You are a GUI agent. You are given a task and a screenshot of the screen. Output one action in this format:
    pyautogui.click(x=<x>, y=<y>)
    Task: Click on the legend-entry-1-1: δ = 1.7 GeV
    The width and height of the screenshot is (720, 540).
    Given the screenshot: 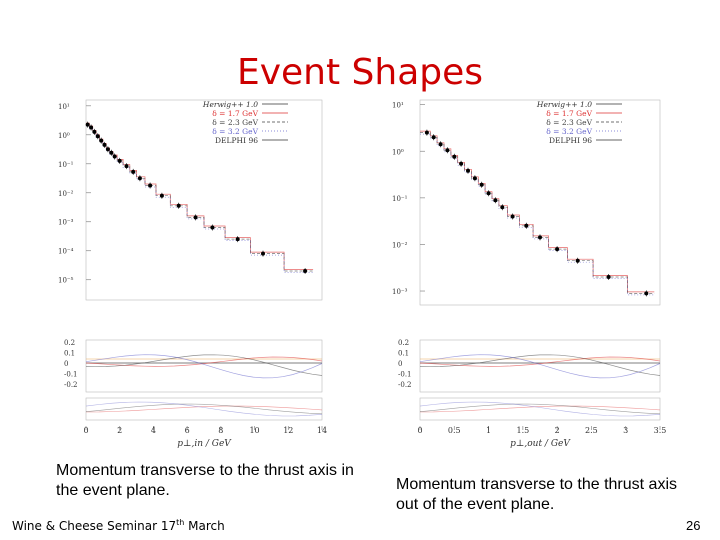 What is the action you would take?
    pyautogui.click(x=569, y=113)
    